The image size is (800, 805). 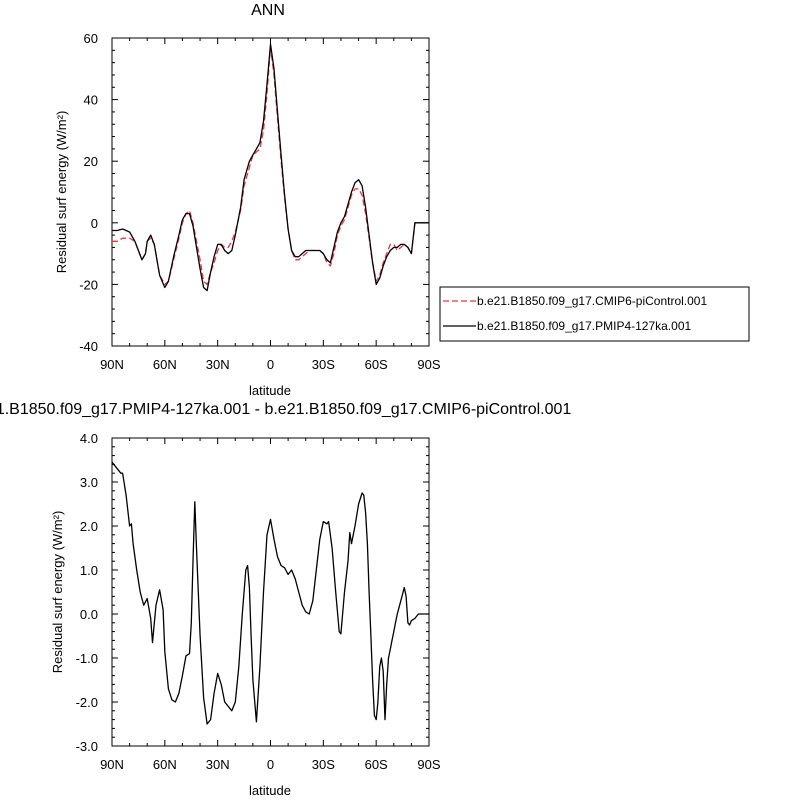 I want to click on legend-label-series-1: b.e21.B1850.f09_g17.CMIP6-piControl.001, so click(x=592, y=301).